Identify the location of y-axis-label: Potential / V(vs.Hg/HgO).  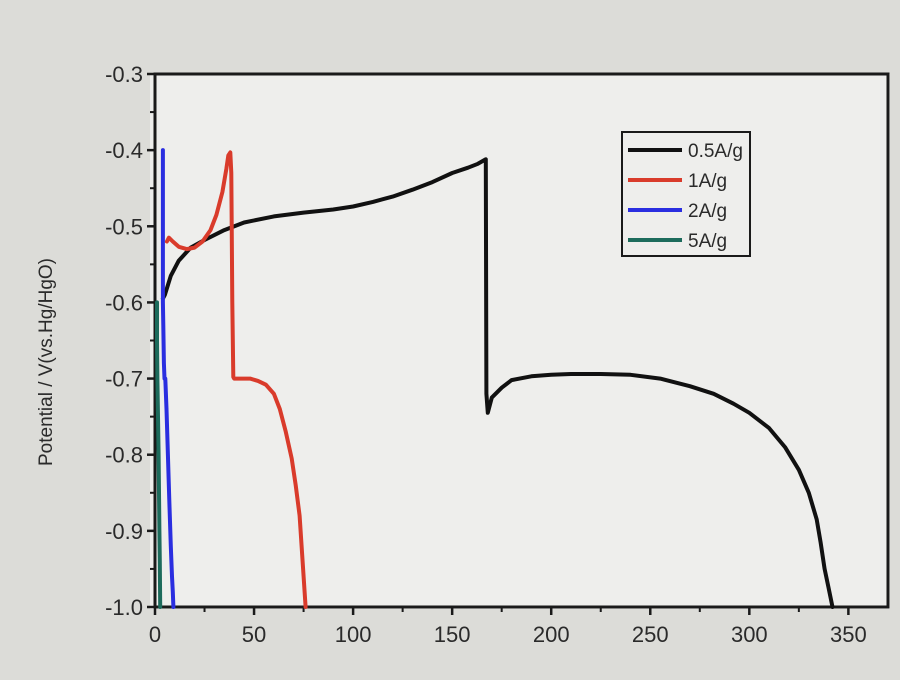
(46, 362).